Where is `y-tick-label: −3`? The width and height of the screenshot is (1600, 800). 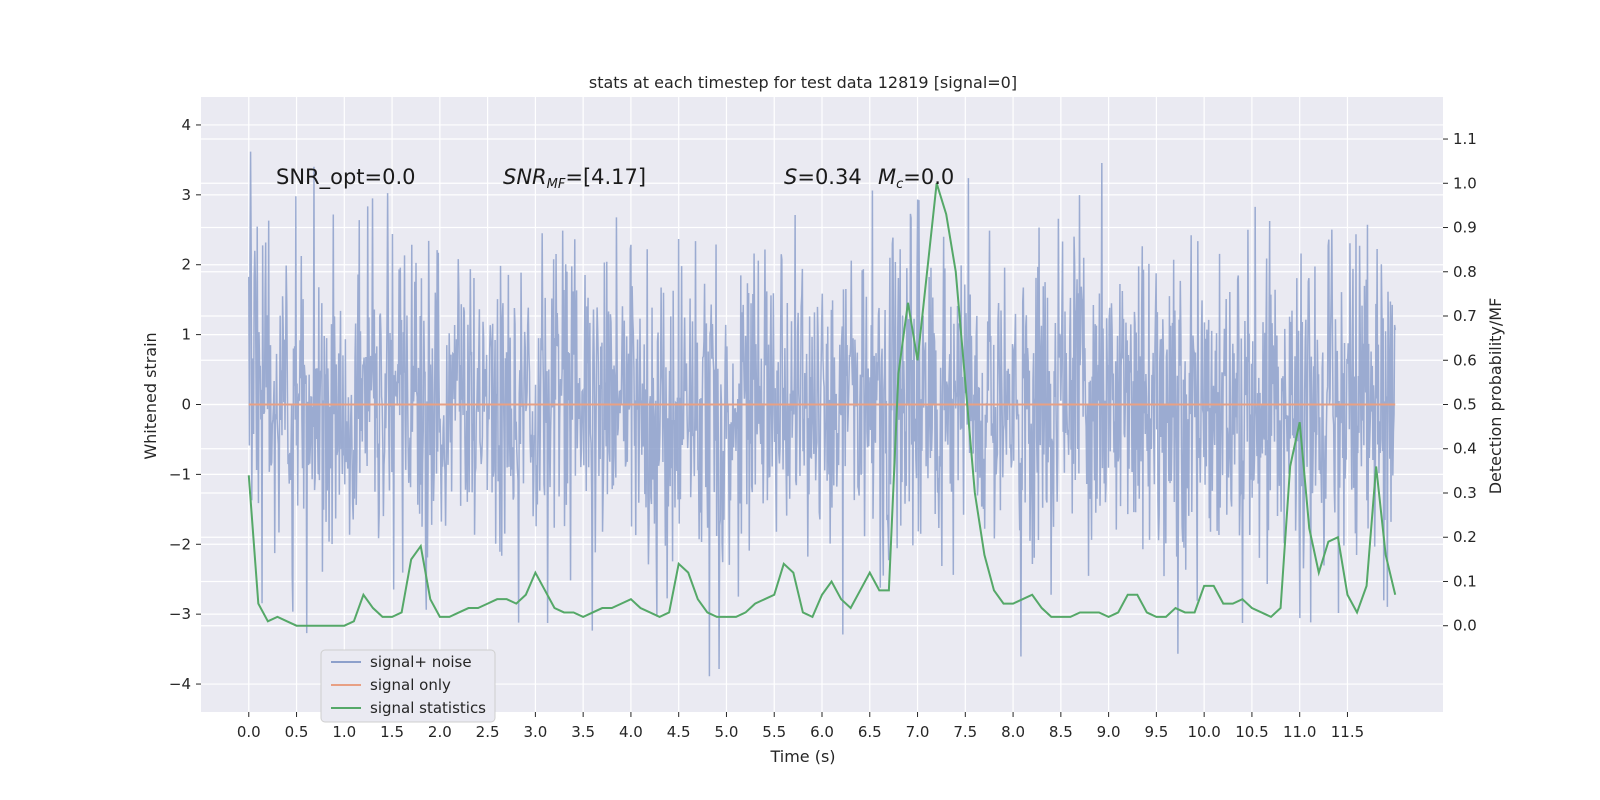
y-tick-label: −3 is located at coordinates (180, 614).